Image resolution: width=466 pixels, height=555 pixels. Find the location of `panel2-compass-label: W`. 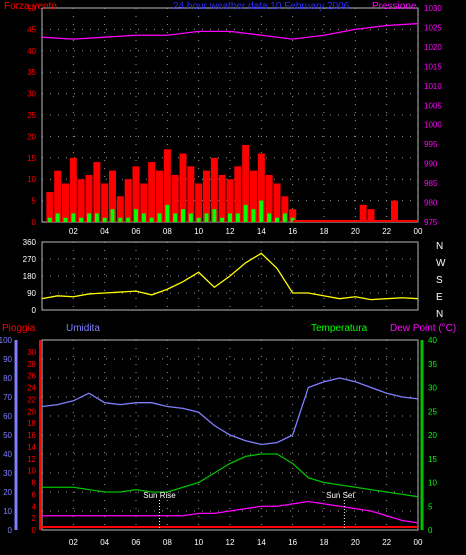

panel2-compass-label: W is located at coordinates (441, 263).